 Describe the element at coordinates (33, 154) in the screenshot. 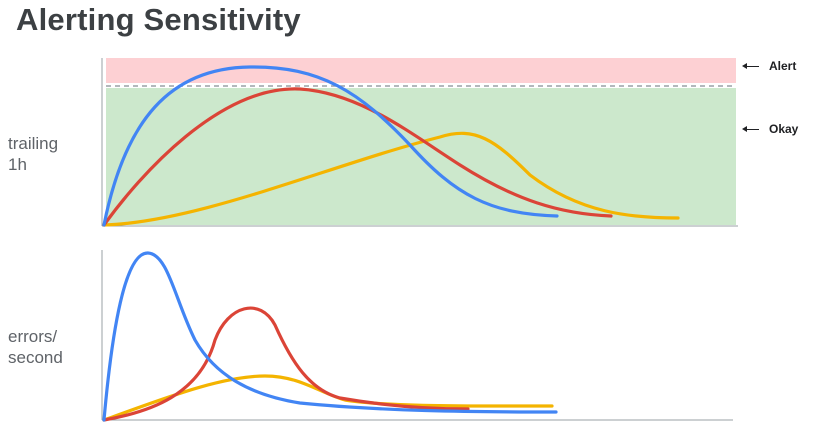

I see `top-panel-ylabel: trailing 1h` at that location.